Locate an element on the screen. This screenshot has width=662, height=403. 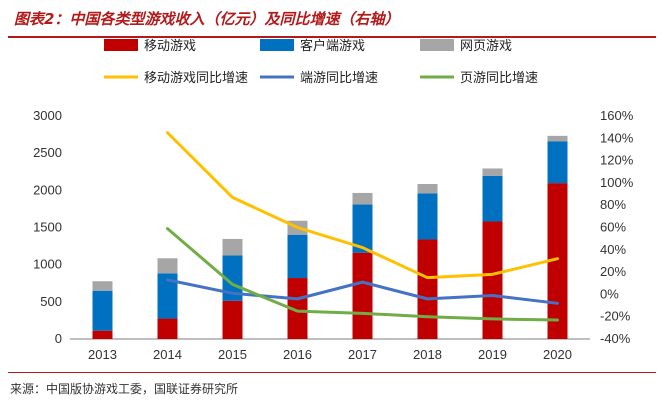
y-right-tick-label: 140% is located at coordinates (617, 137).